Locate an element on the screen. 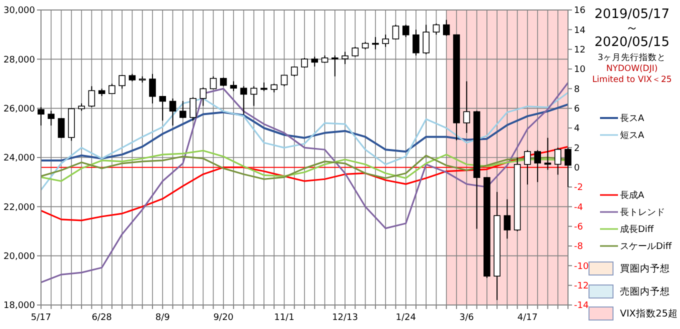 The image size is (680, 329). legend-label: 長トレンド is located at coordinates (642, 212).